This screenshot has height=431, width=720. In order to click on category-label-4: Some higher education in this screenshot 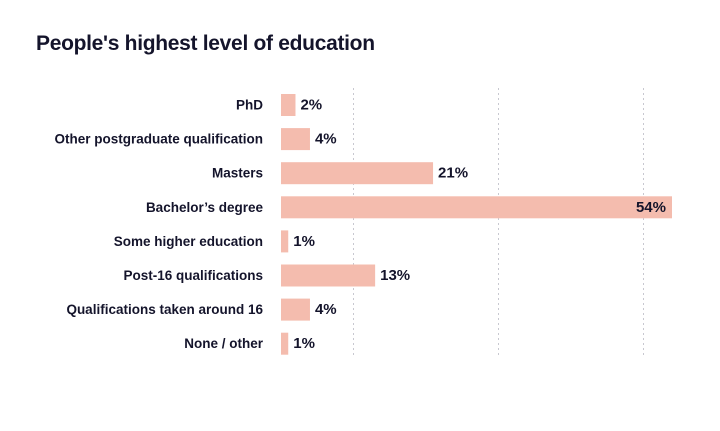, I will do `click(188, 241)`.